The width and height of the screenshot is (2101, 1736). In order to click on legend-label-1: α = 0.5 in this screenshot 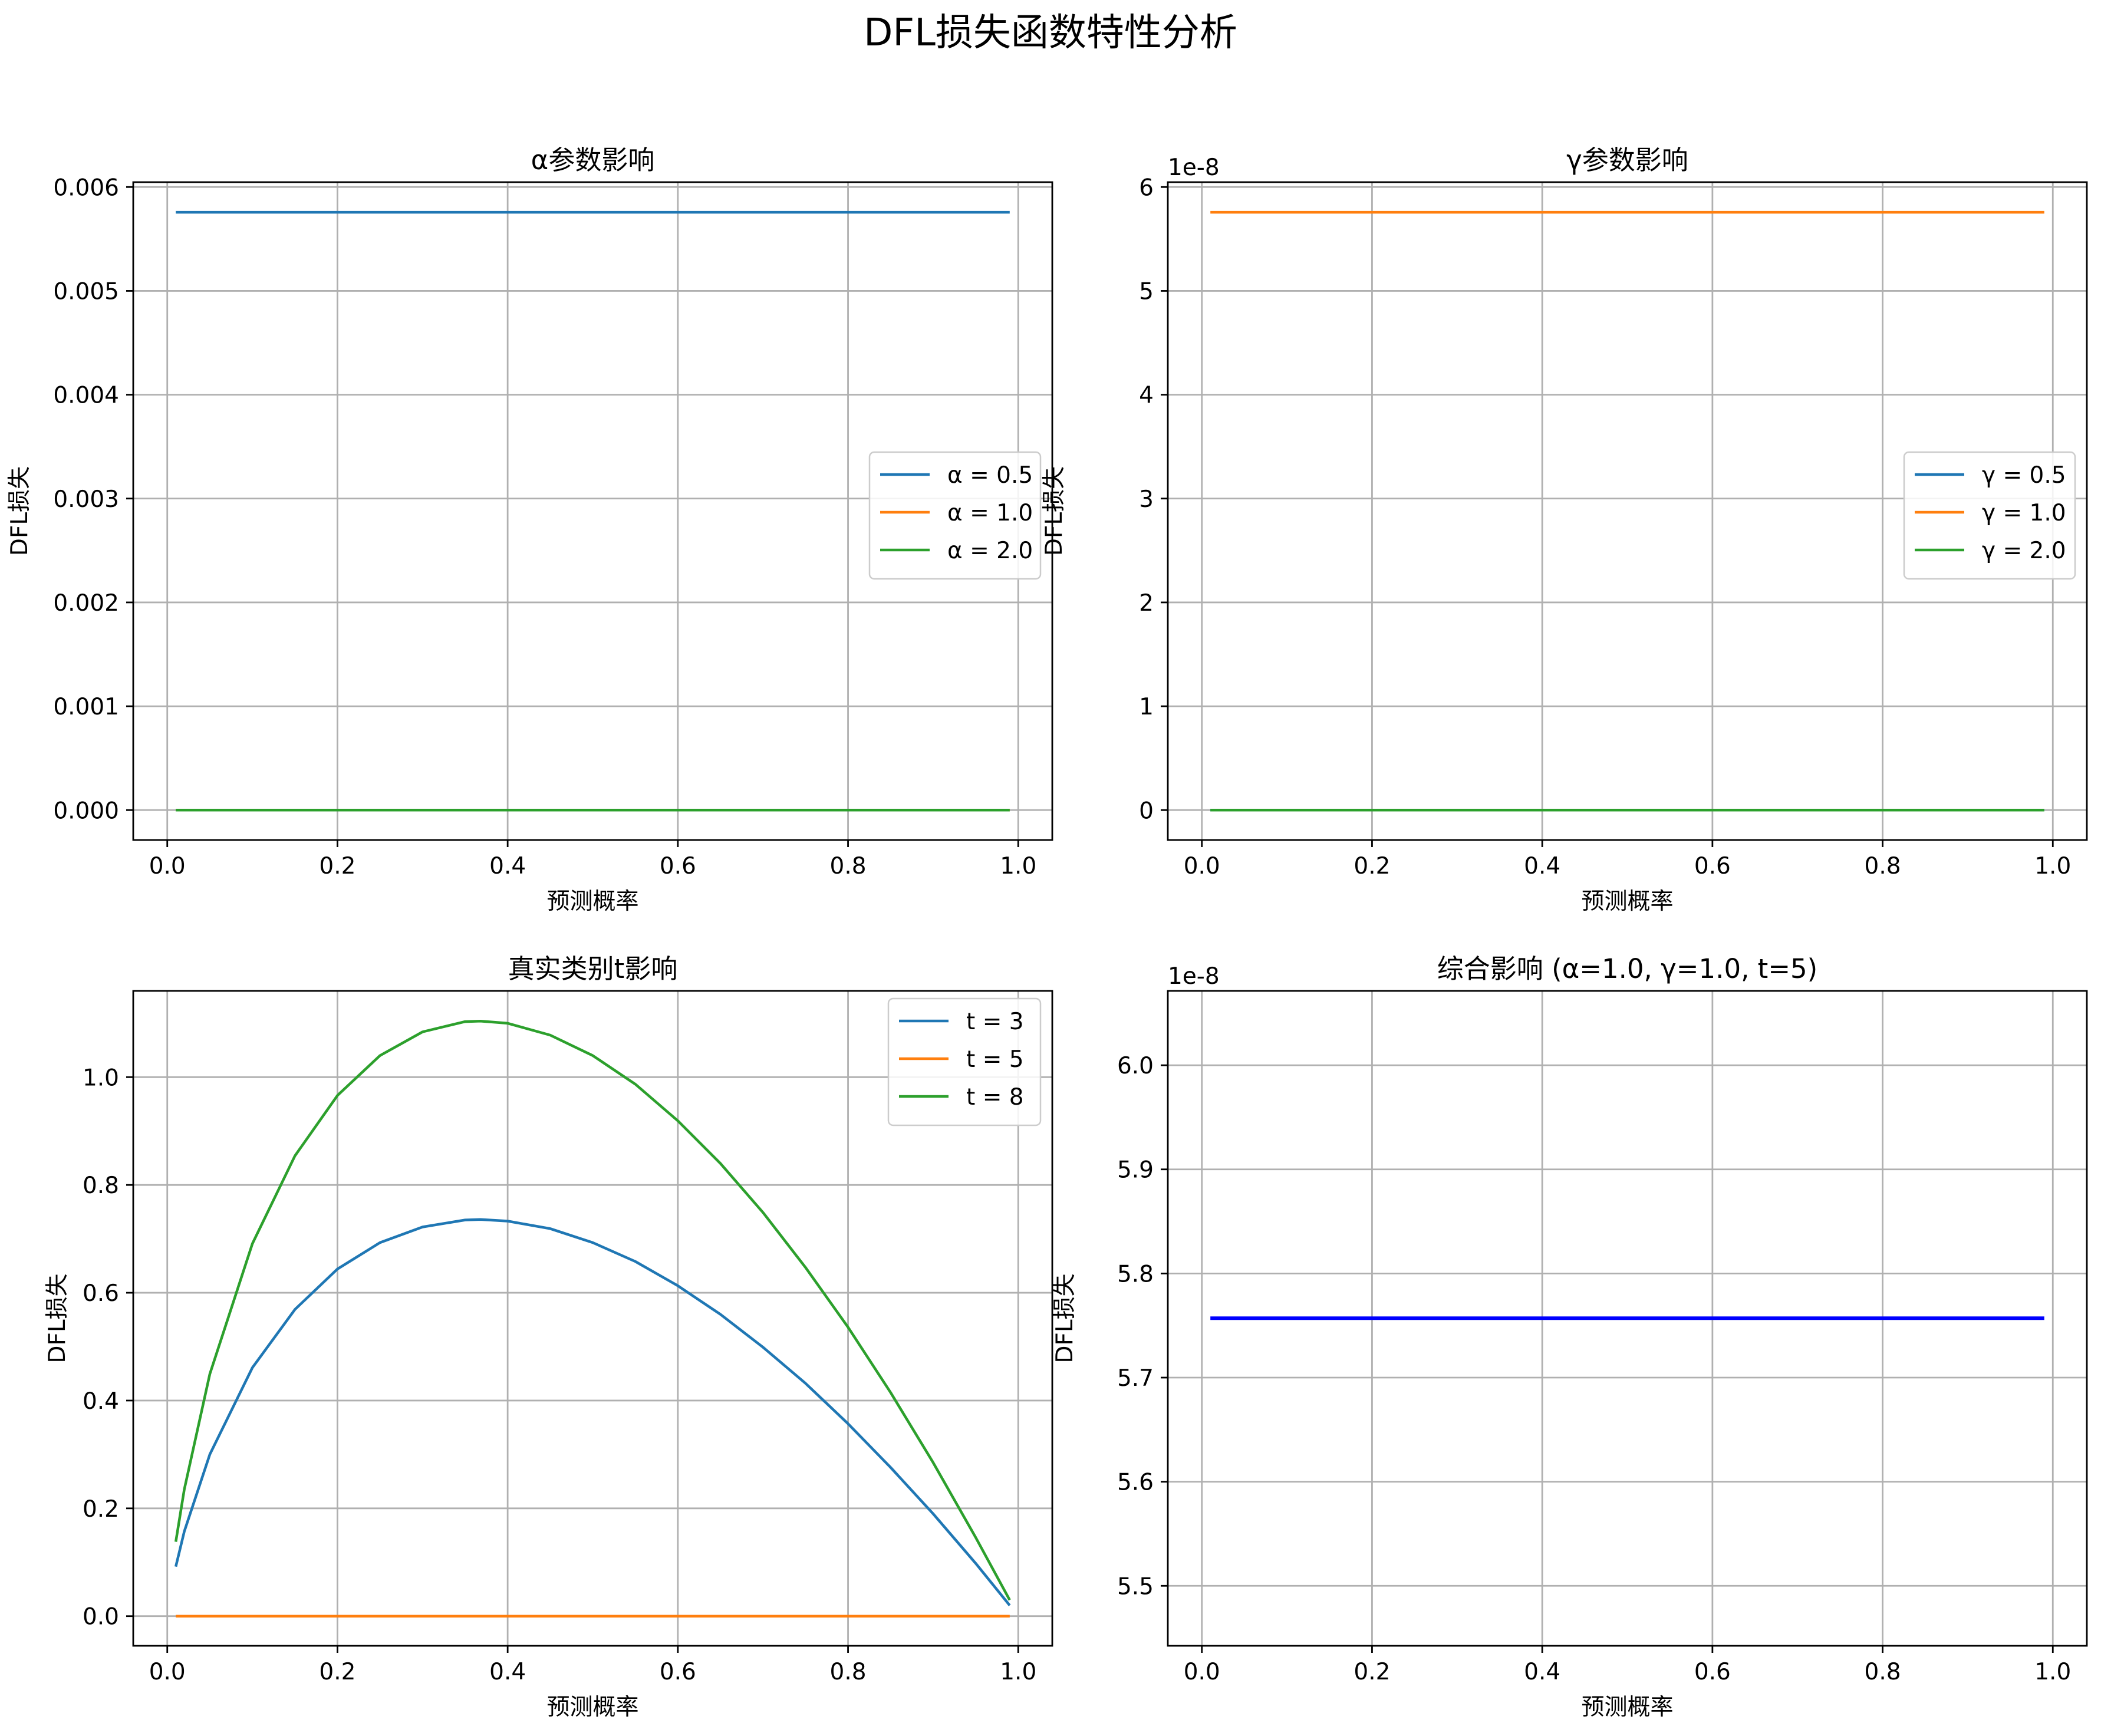, I will do `click(990, 475)`.